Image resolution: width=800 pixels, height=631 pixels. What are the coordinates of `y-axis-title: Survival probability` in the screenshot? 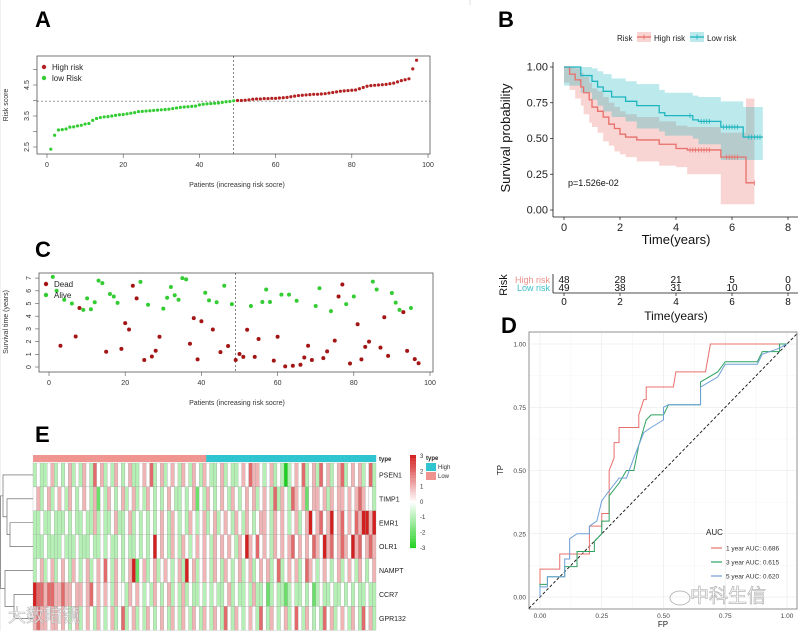 It's located at (505, 138).